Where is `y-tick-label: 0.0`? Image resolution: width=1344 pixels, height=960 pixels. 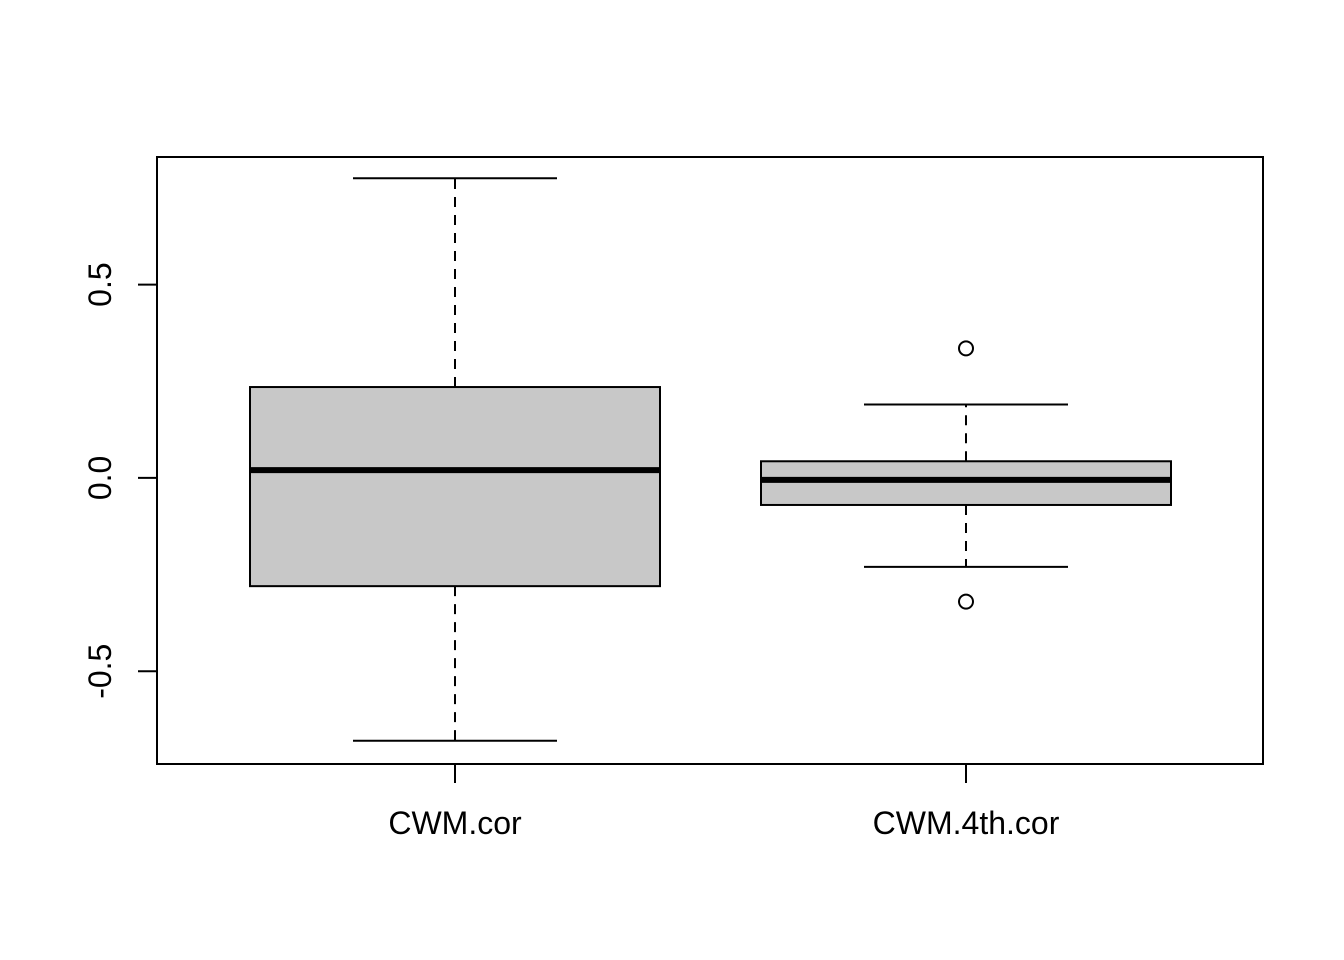
y-tick-label: 0.0 is located at coordinates (100, 478).